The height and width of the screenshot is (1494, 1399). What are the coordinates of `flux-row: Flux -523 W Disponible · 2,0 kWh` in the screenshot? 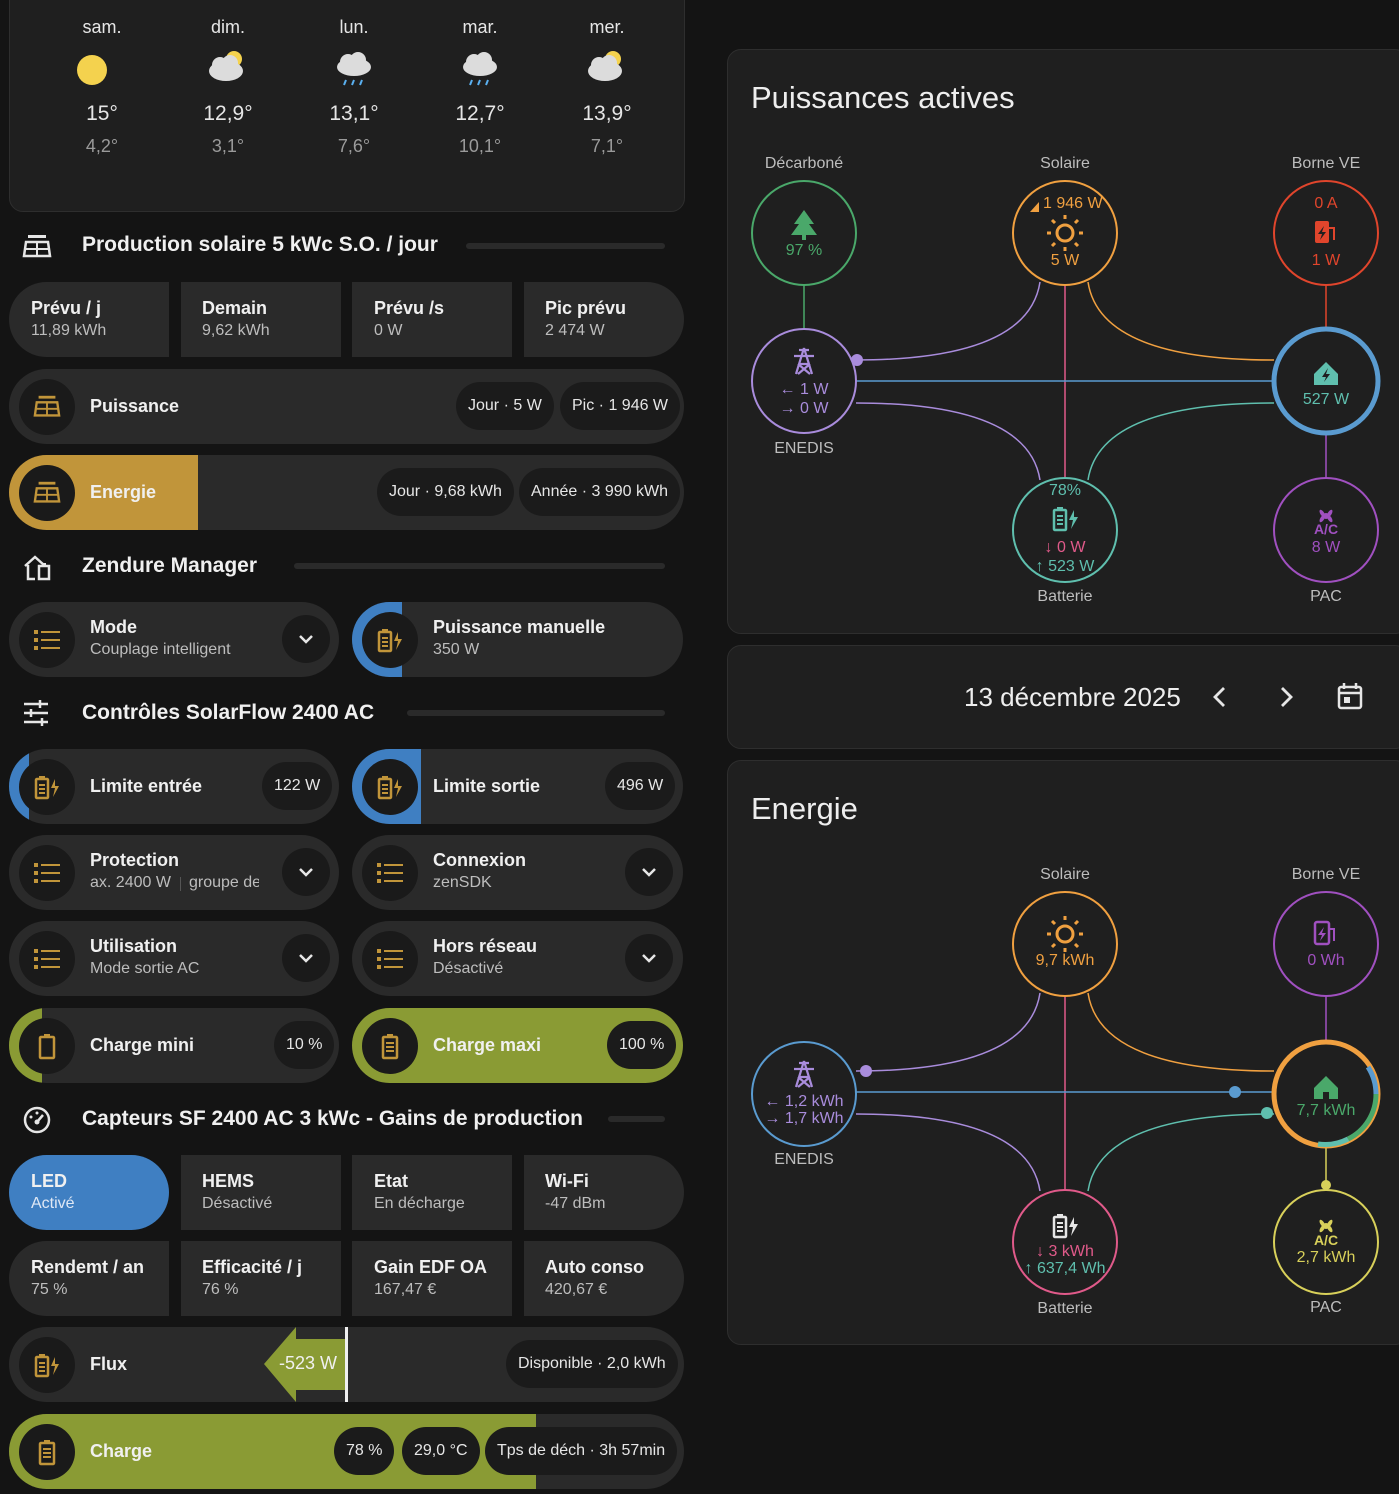 It's located at (346, 1364).